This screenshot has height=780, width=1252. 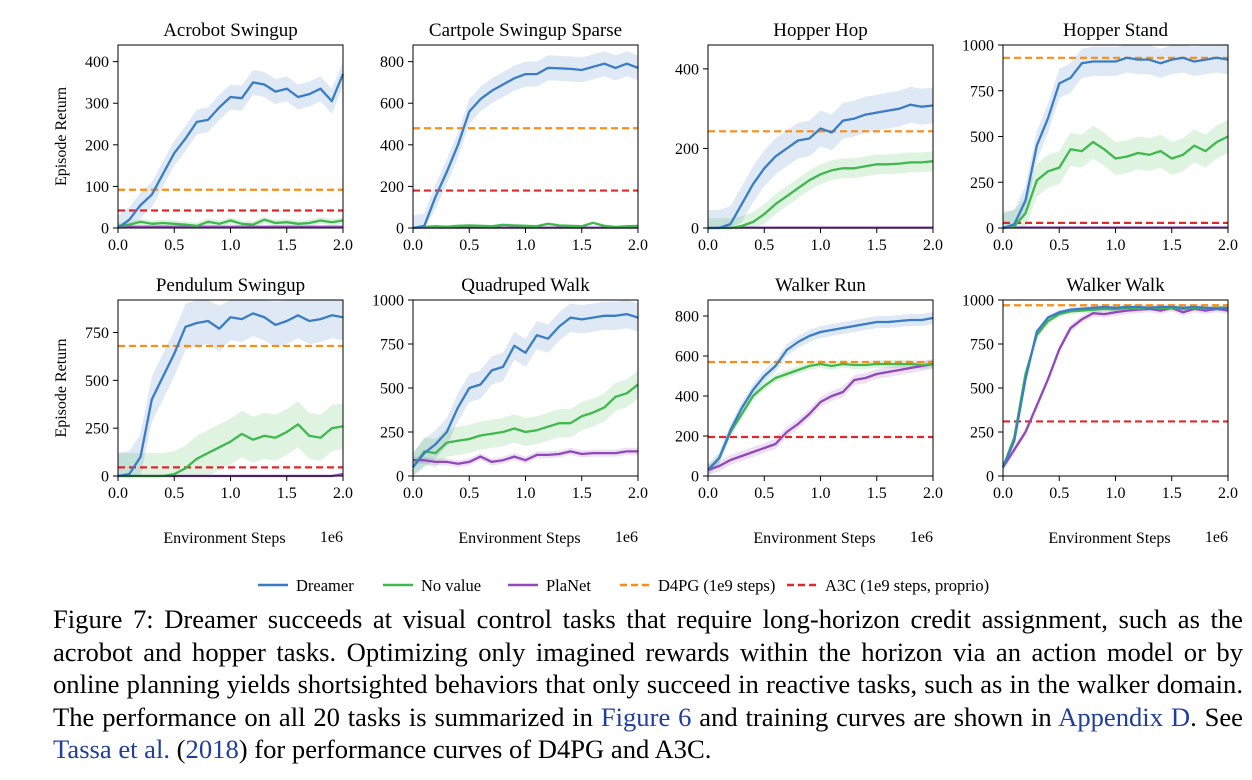 I want to click on chart-title: Quadruped Walk, so click(x=525, y=285).